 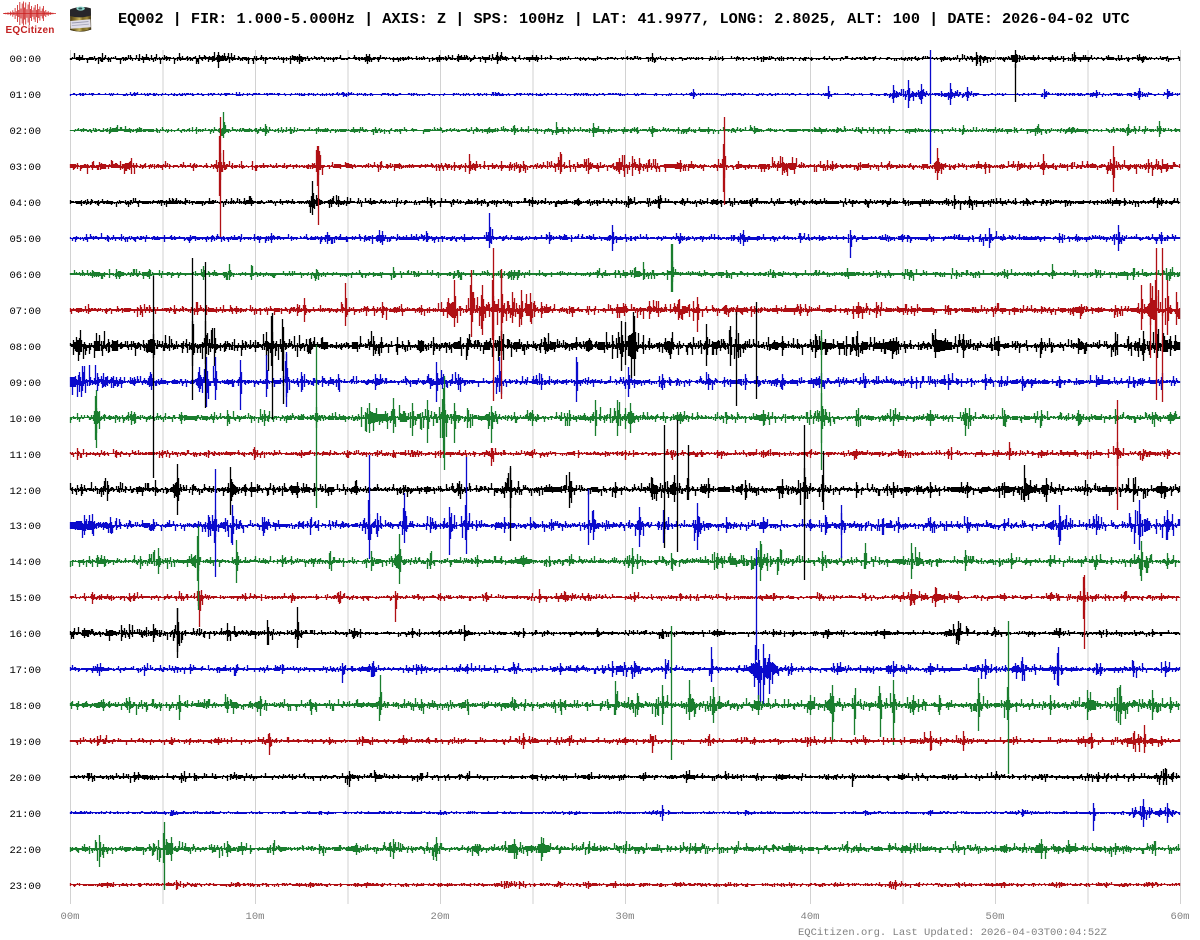 I want to click on svg-text: 40m, so click(x=810, y=917).